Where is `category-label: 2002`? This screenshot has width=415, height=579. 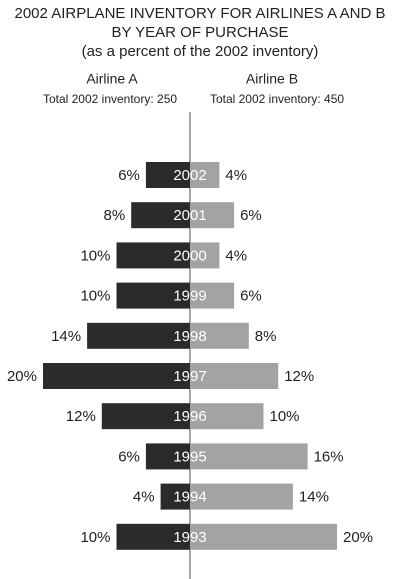
category-label: 2002 is located at coordinates (189, 175).